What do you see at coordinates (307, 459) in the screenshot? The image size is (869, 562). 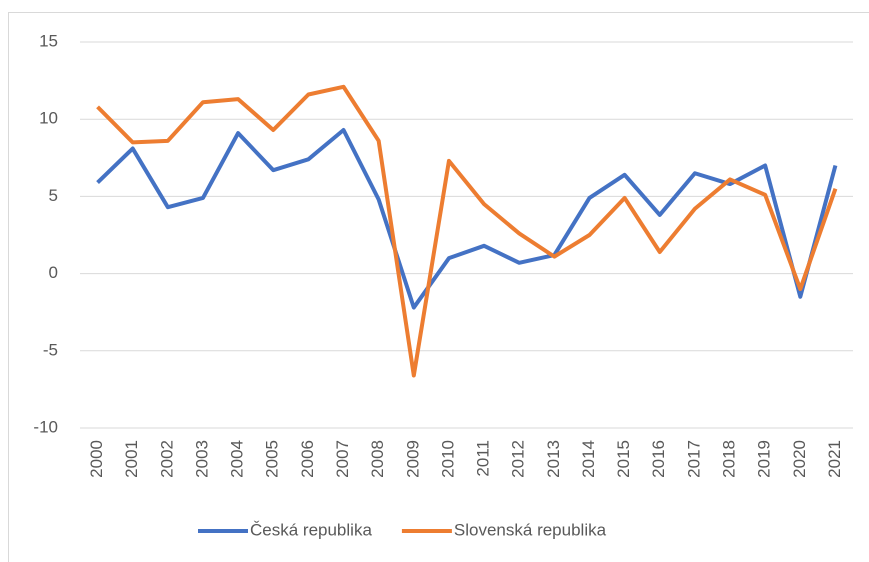 I see `x-tick-label: 2006` at bounding box center [307, 459].